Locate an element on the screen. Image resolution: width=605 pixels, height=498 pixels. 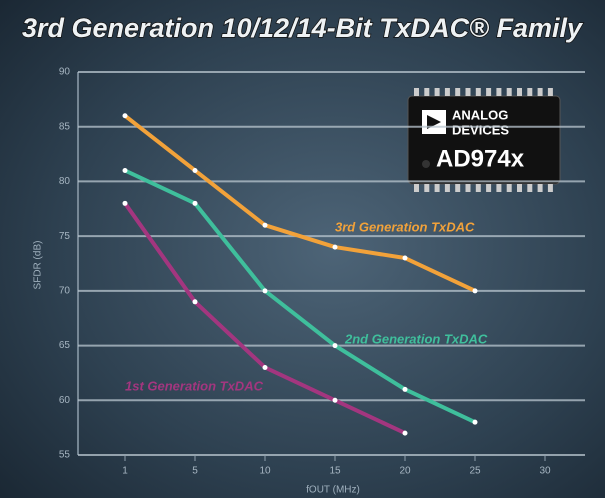
series-label: 2nd Generation TxDAC is located at coordinates (416, 338).